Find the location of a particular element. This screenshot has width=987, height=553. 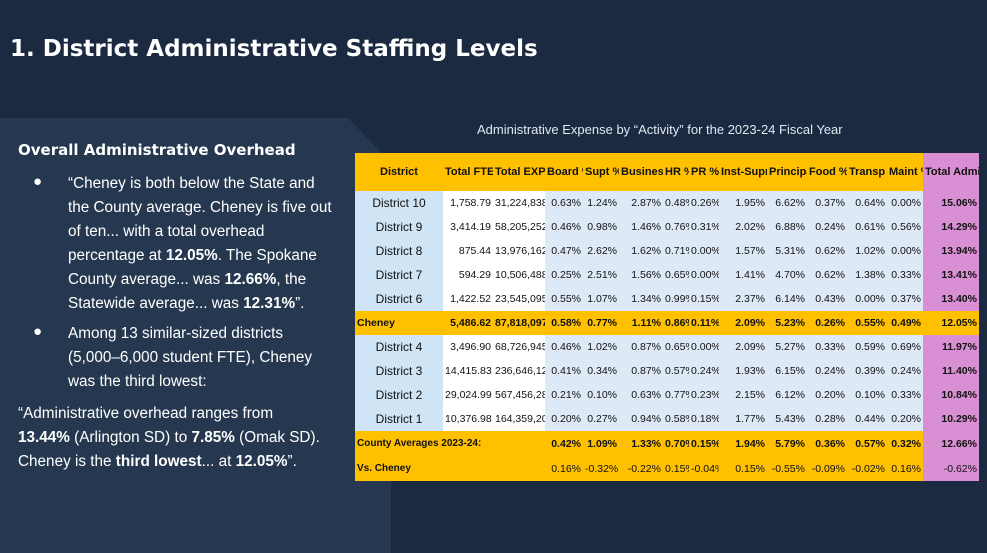

table-cell: County Averages 2023-24: is located at coordinates (450, 443).